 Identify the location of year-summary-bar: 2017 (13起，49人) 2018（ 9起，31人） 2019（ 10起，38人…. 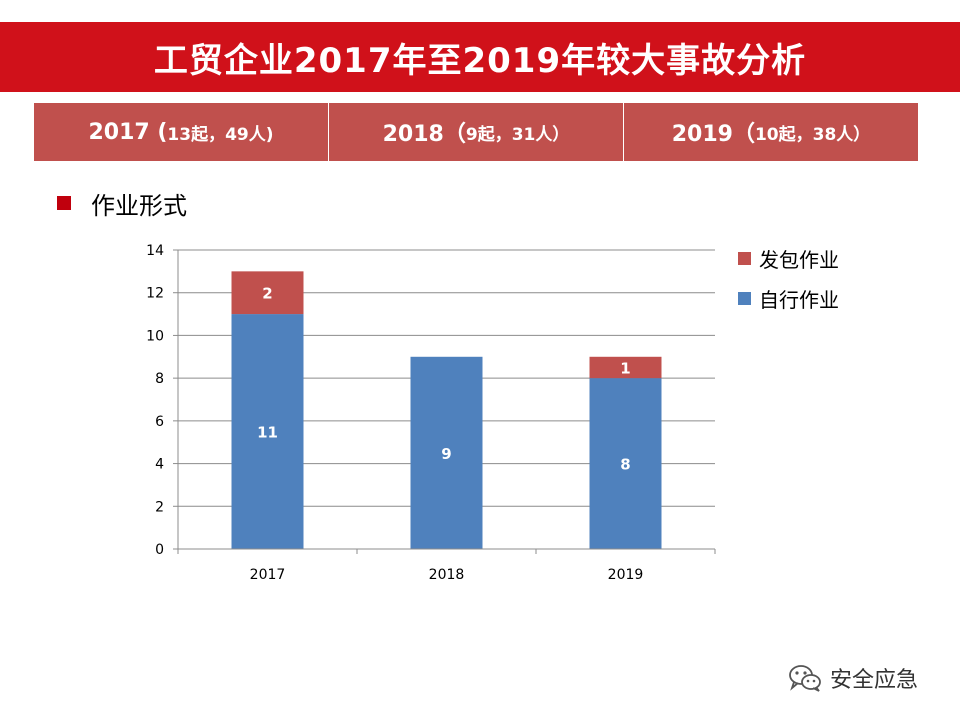
(476, 132).